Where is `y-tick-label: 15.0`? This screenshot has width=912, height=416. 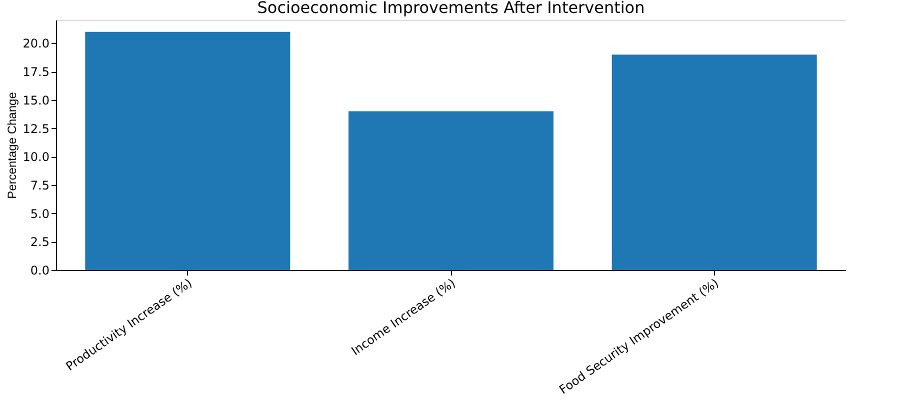
y-tick-label: 15.0 is located at coordinates (36, 100).